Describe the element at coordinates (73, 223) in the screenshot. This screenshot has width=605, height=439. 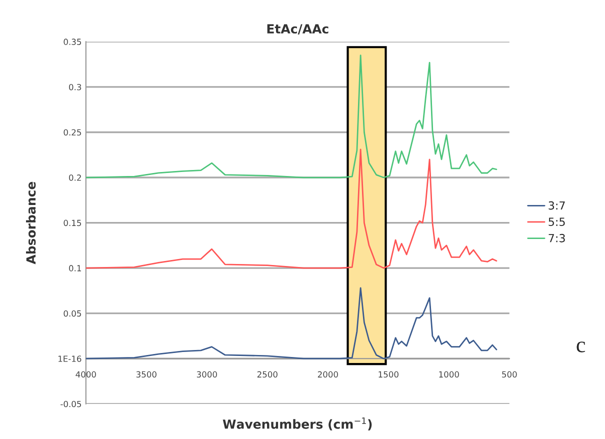
I see `y-tick-label: 0.15` at that location.